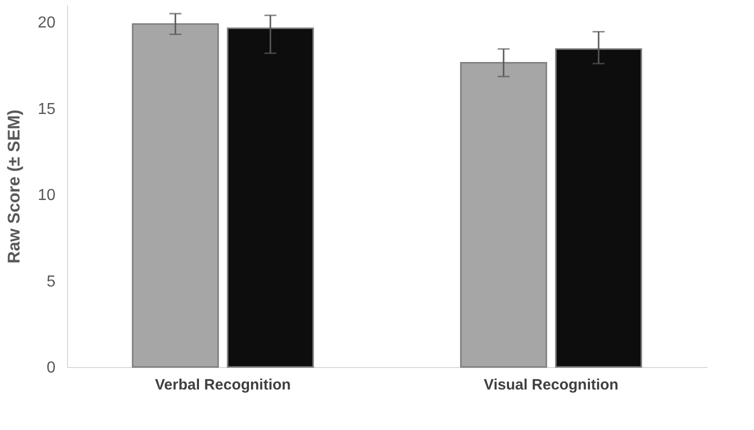  What do you see at coordinates (51, 368) in the screenshot?
I see `y-tick-label: 0` at bounding box center [51, 368].